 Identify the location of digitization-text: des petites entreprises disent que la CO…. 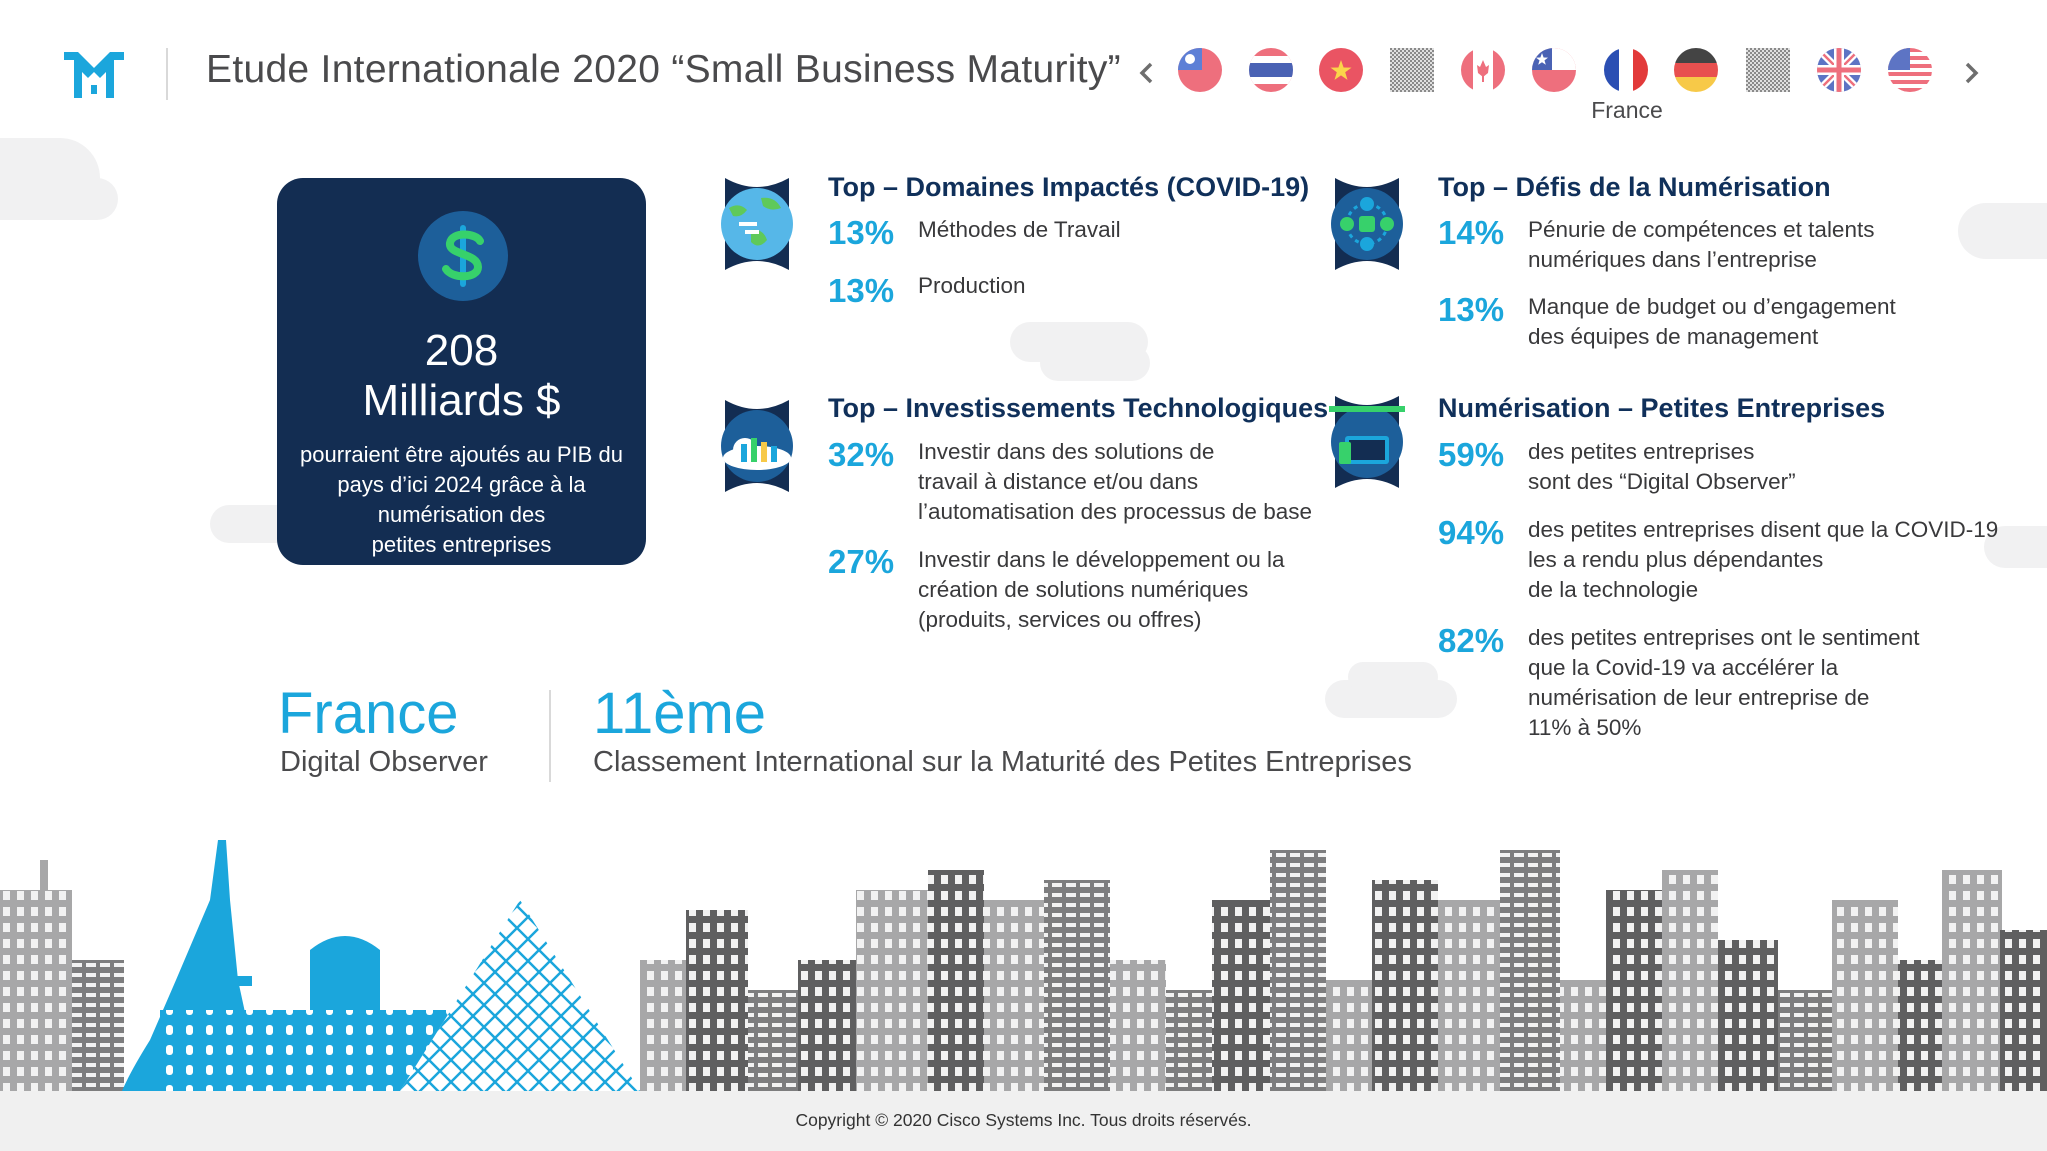
(1763, 529).